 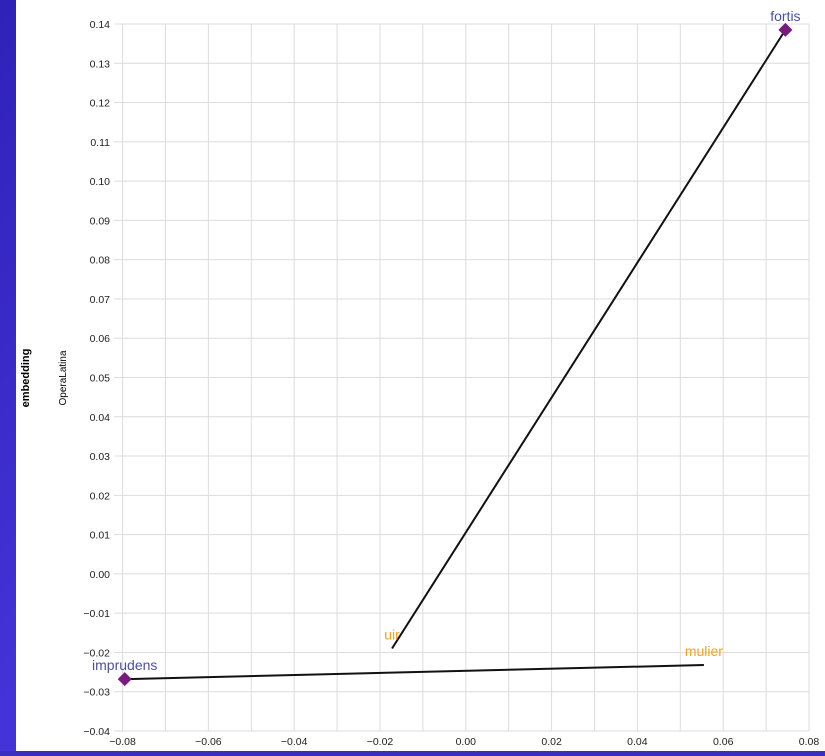 I want to click on x-tick-label: −0.02, so click(x=380, y=742).